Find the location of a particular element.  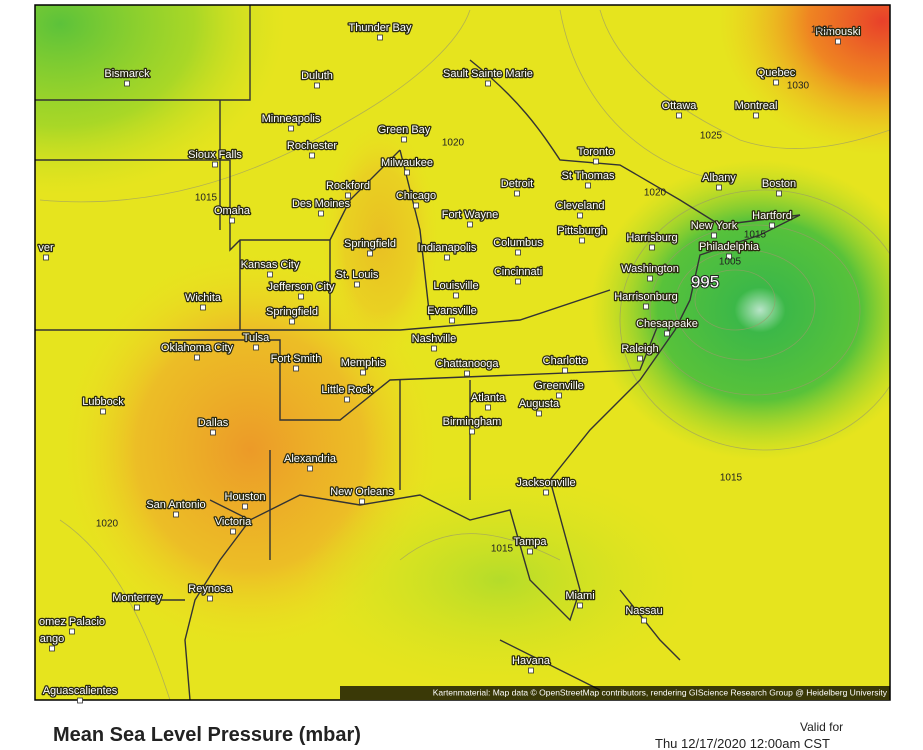

city-label: Chesapeake is located at coordinates (667, 324).